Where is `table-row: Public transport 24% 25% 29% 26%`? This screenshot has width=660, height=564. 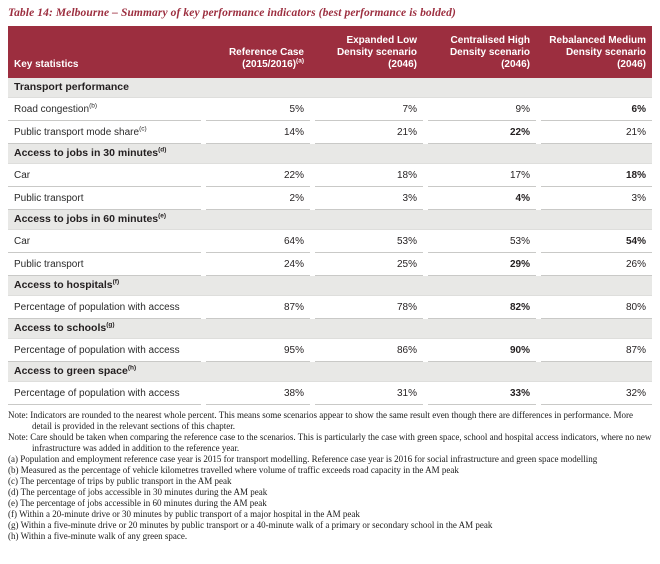
table-row: Public transport 24% 25% 29% 26% is located at coordinates (330, 264).